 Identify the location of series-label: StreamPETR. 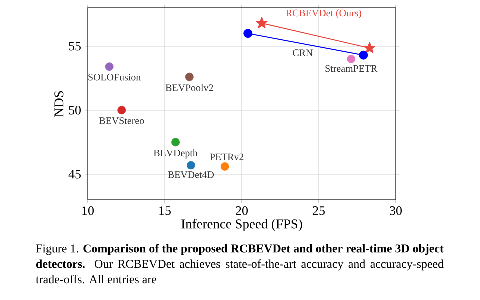
(352, 68).